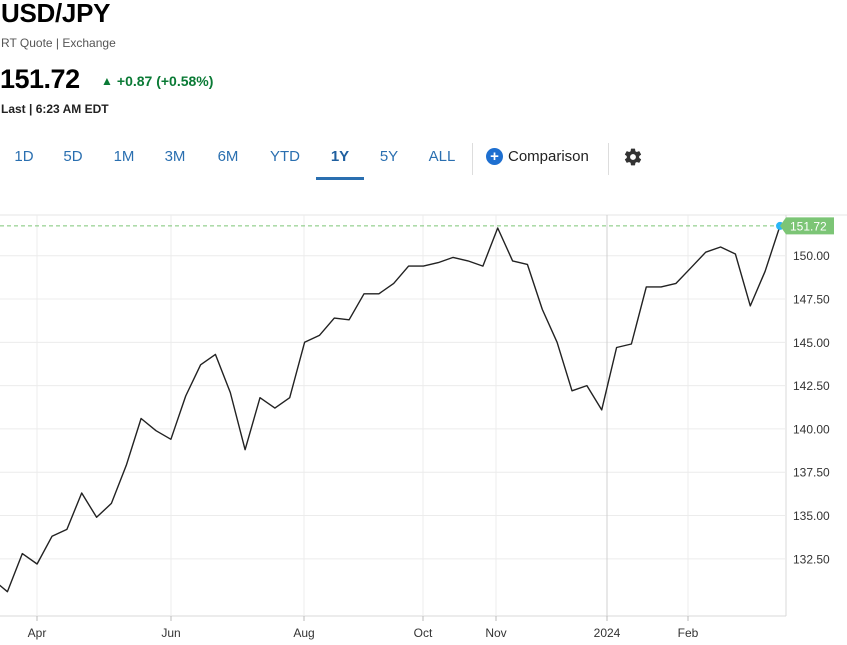 This screenshot has height=645, width=847. What do you see at coordinates (124, 156) in the screenshot?
I see `range-1m-button: 1M` at bounding box center [124, 156].